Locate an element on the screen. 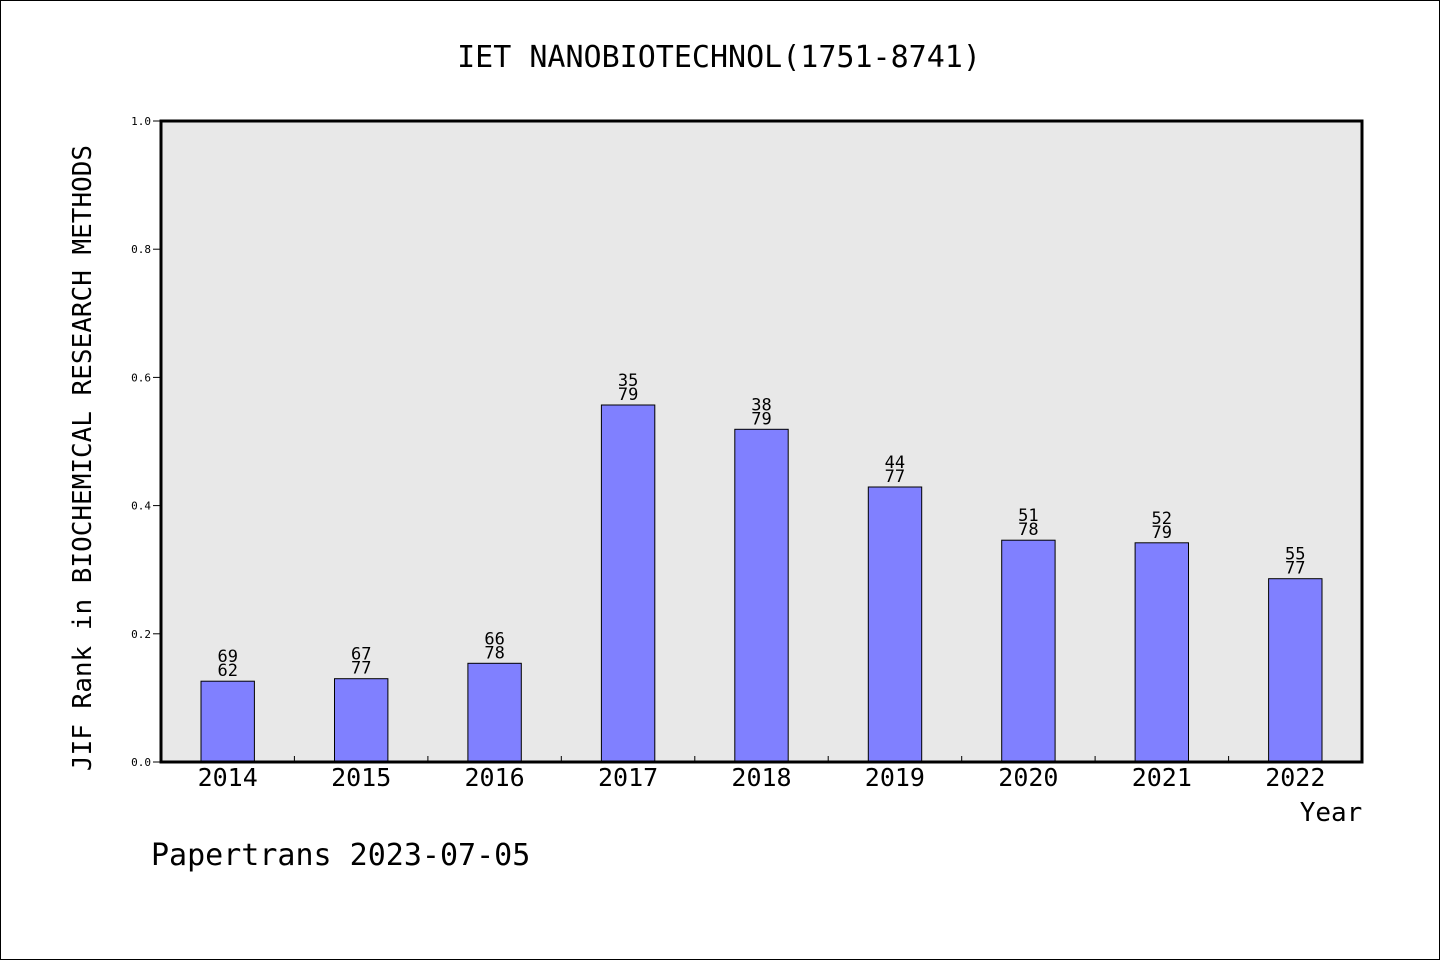  bar-label-top-2018: 38 is located at coordinates (761, 405).